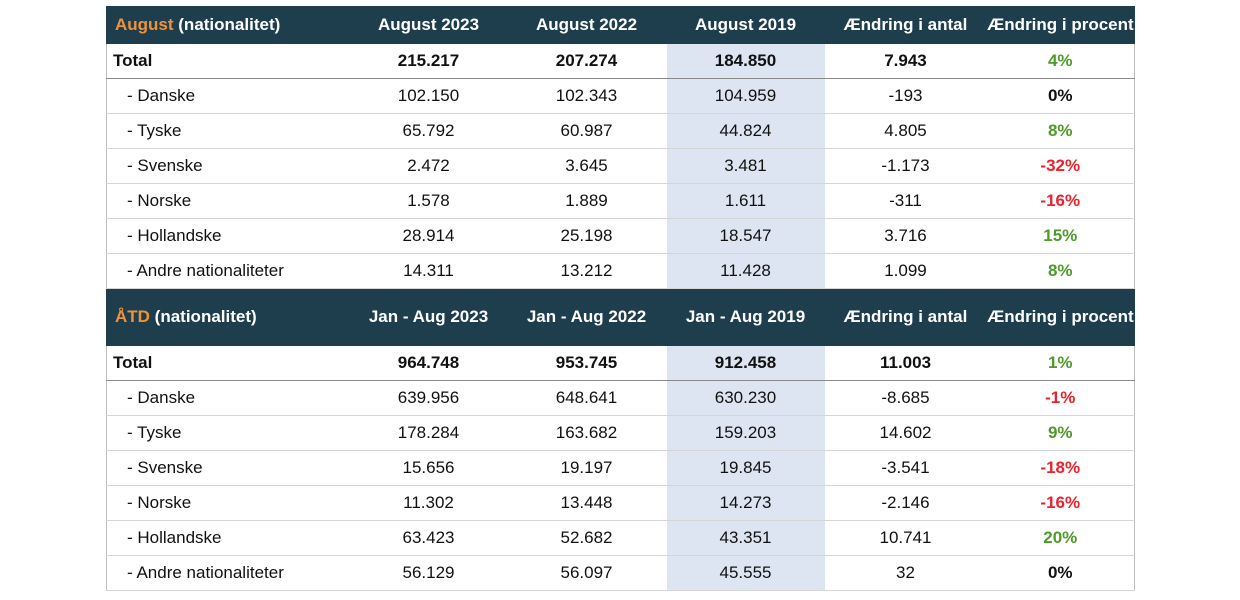  I want to click on table-row: - Danske 102.150 102.343 104.959 -193 0%, so click(620, 96).